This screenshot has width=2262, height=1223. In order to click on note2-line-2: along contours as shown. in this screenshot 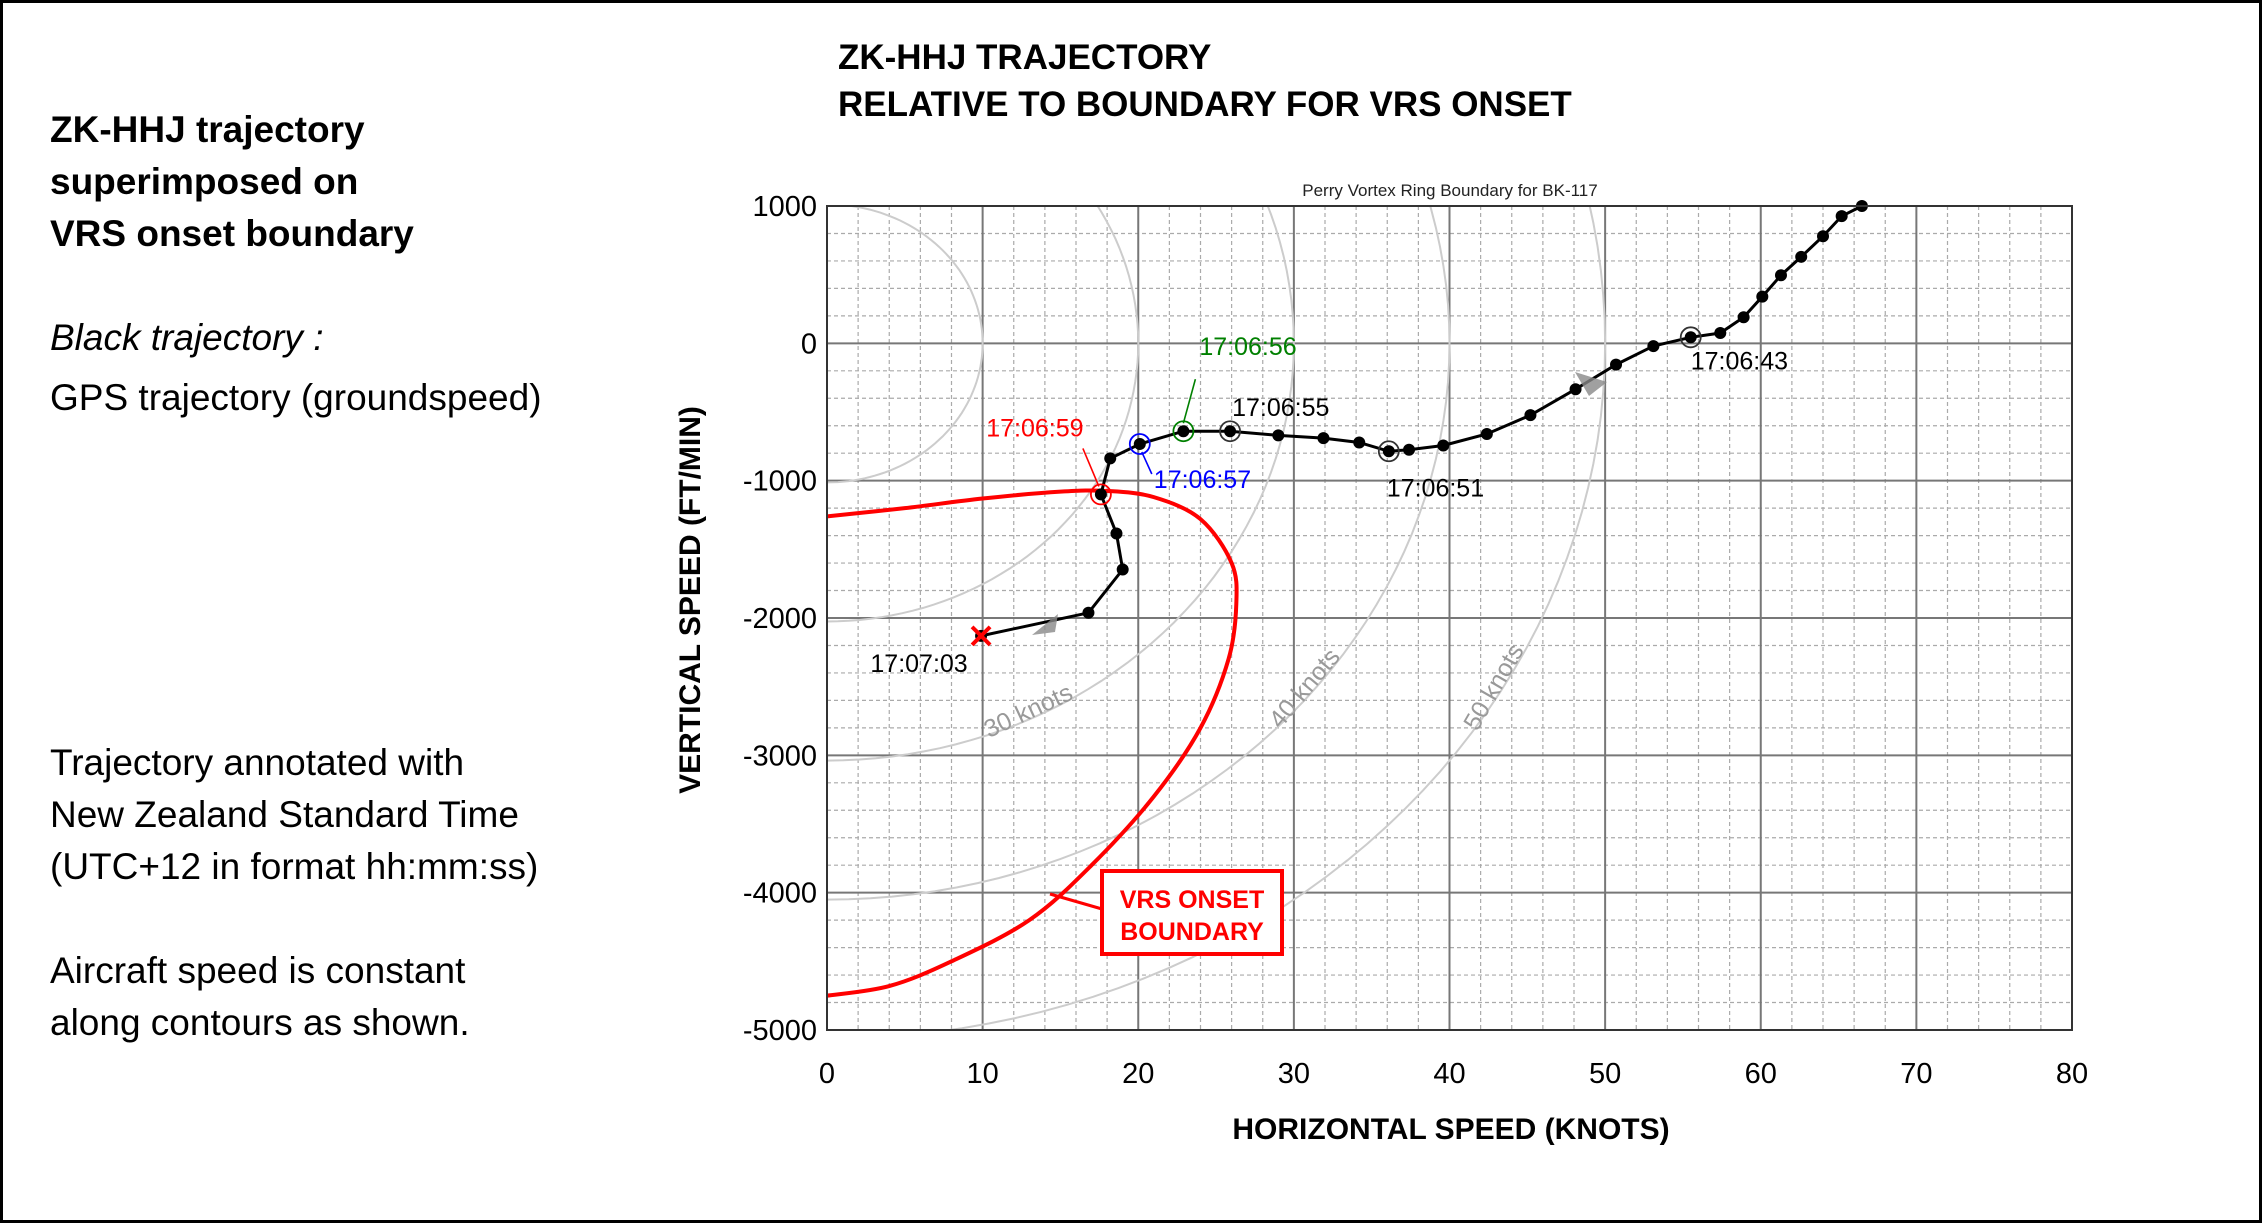, I will do `click(260, 1022)`.